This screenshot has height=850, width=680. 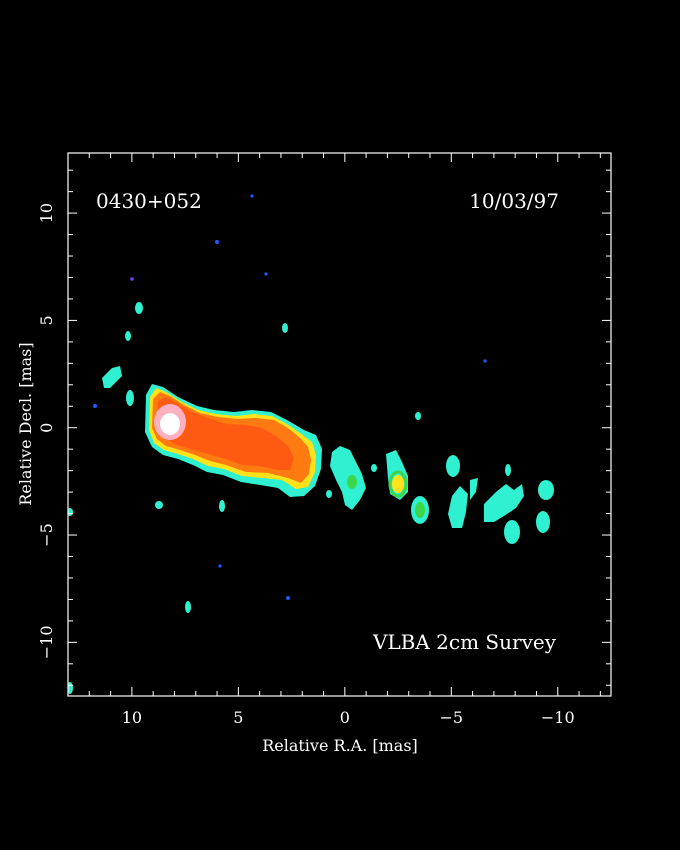 I want to click on knot-2-mid, so click(x=398, y=484).